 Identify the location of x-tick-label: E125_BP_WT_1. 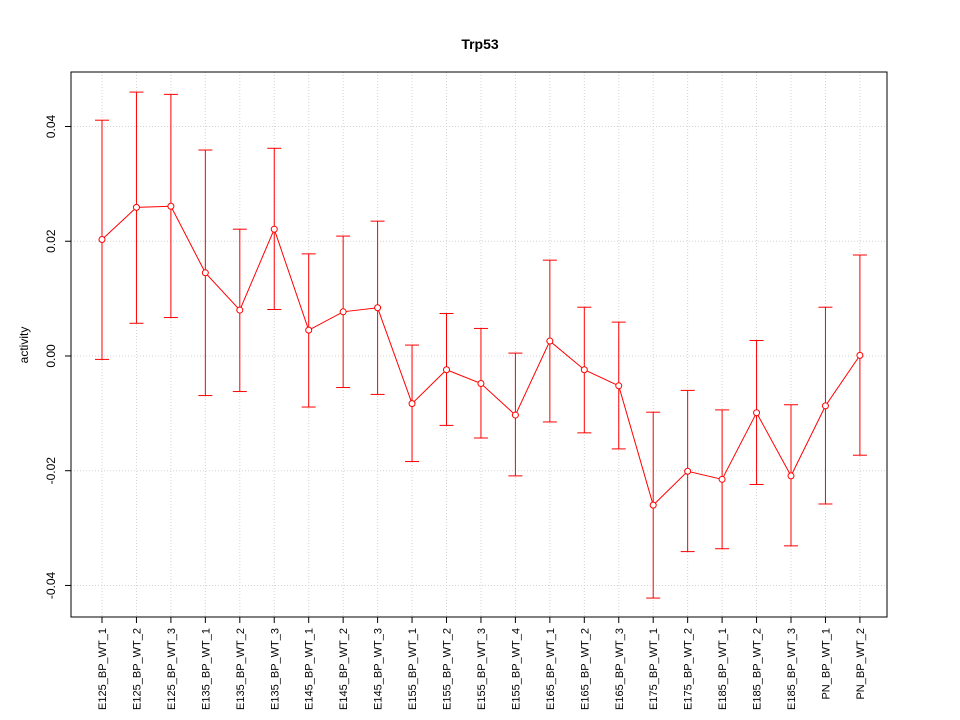
(103, 669).